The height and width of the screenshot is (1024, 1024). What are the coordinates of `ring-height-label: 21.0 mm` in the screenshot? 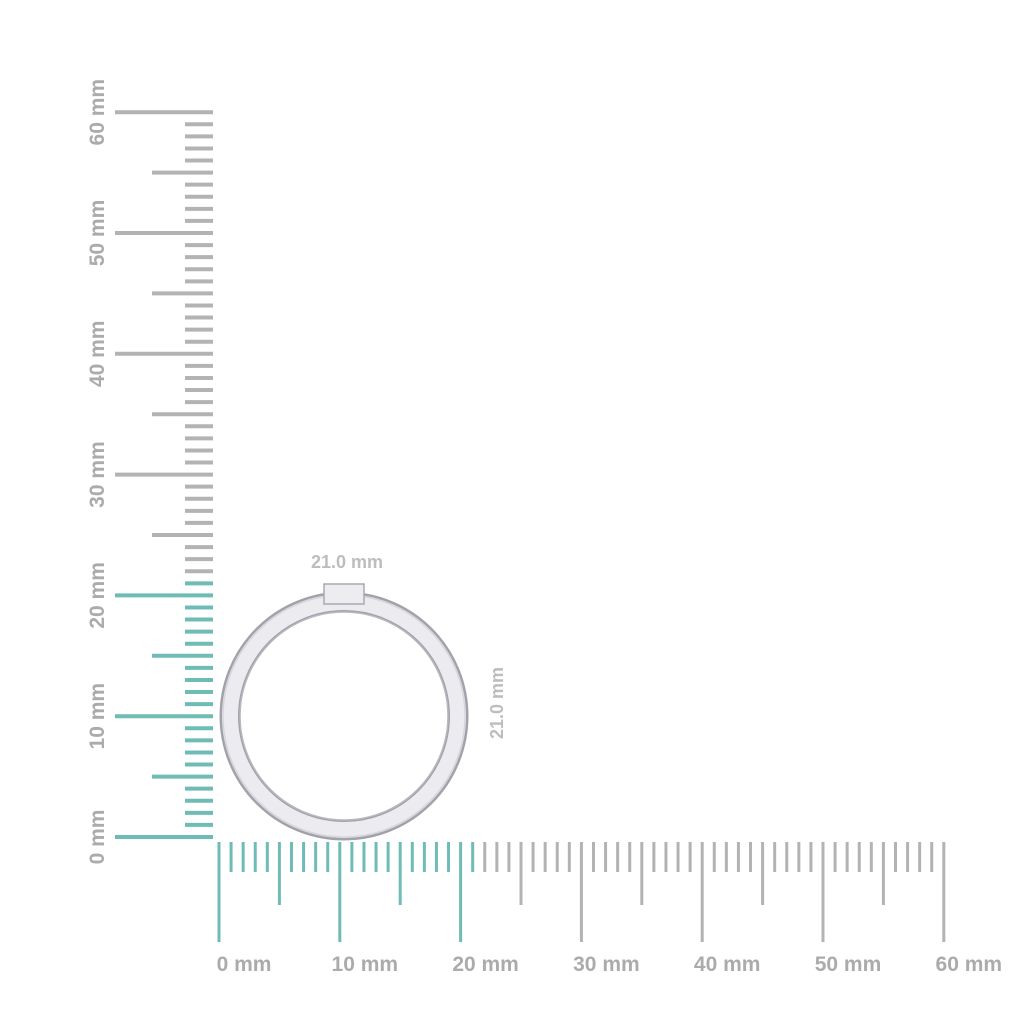 It's located at (497, 703).